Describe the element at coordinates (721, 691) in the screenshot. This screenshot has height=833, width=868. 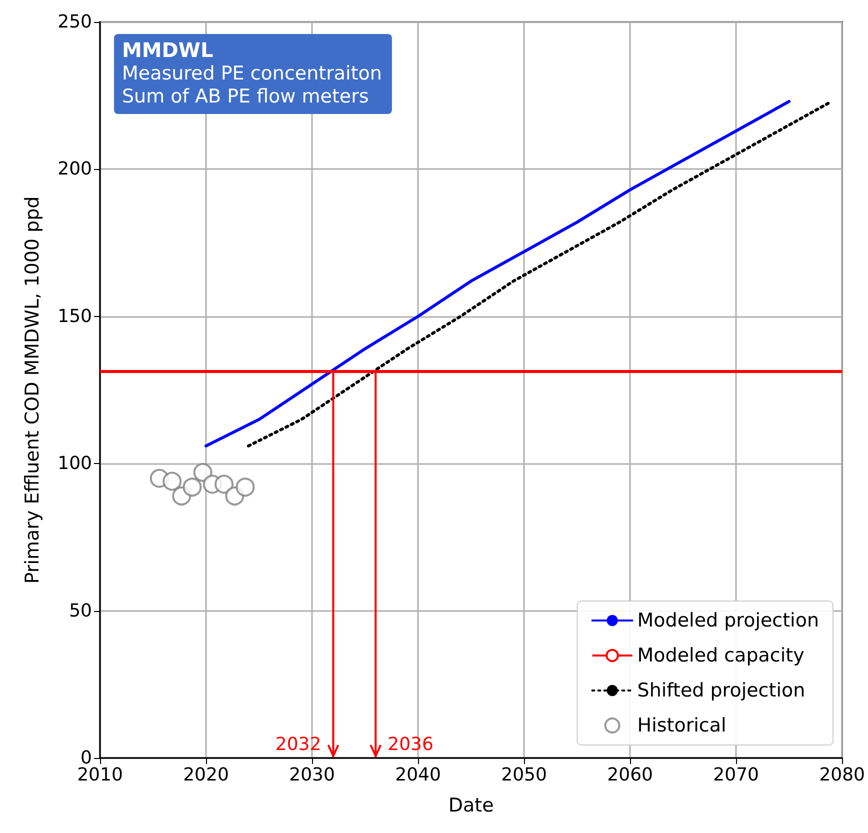
I see `legend-label: Shifted projection` at that location.